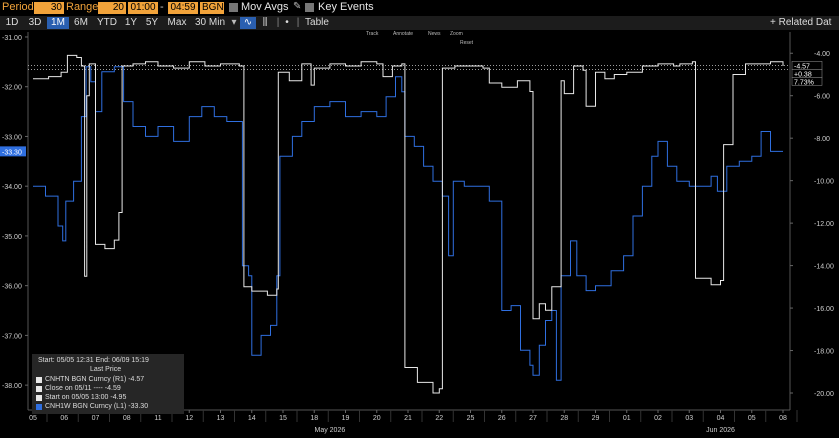 Image resolution: width=839 pixels, height=438 pixels. What do you see at coordinates (658, 418) in the screenshot?
I see `x-tick-label: 02` at bounding box center [658, 418].